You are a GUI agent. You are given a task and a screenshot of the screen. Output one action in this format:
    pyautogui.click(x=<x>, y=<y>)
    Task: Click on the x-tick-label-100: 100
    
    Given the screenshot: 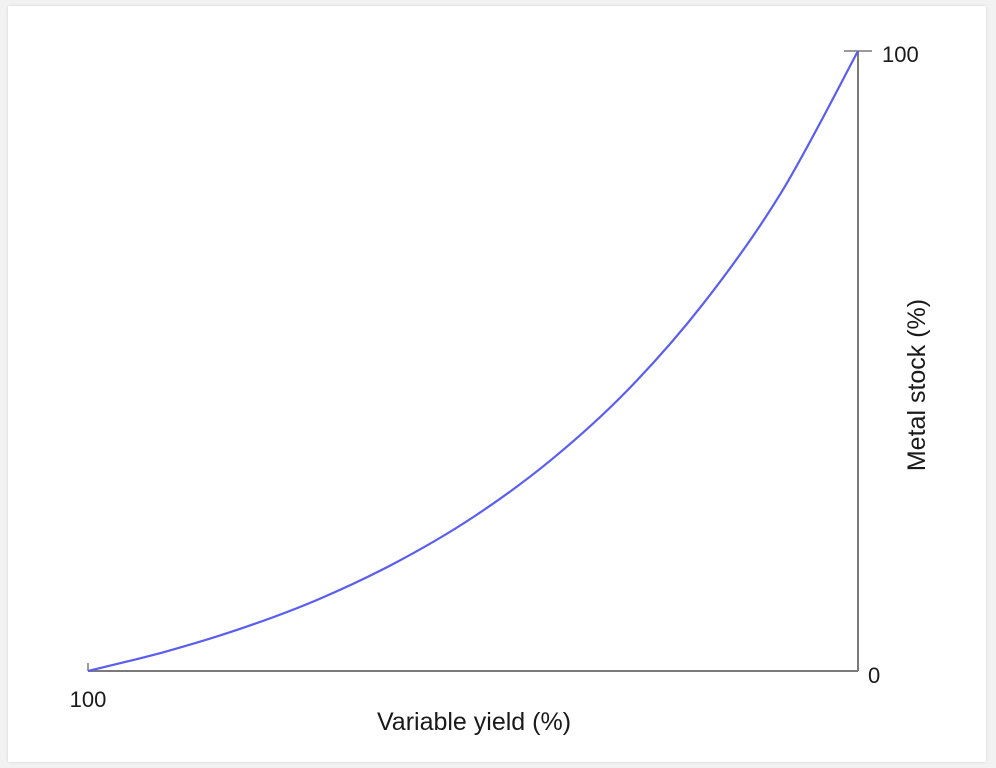 What is the action you would take?
    pyautogui.click(x=88, y=699)
    